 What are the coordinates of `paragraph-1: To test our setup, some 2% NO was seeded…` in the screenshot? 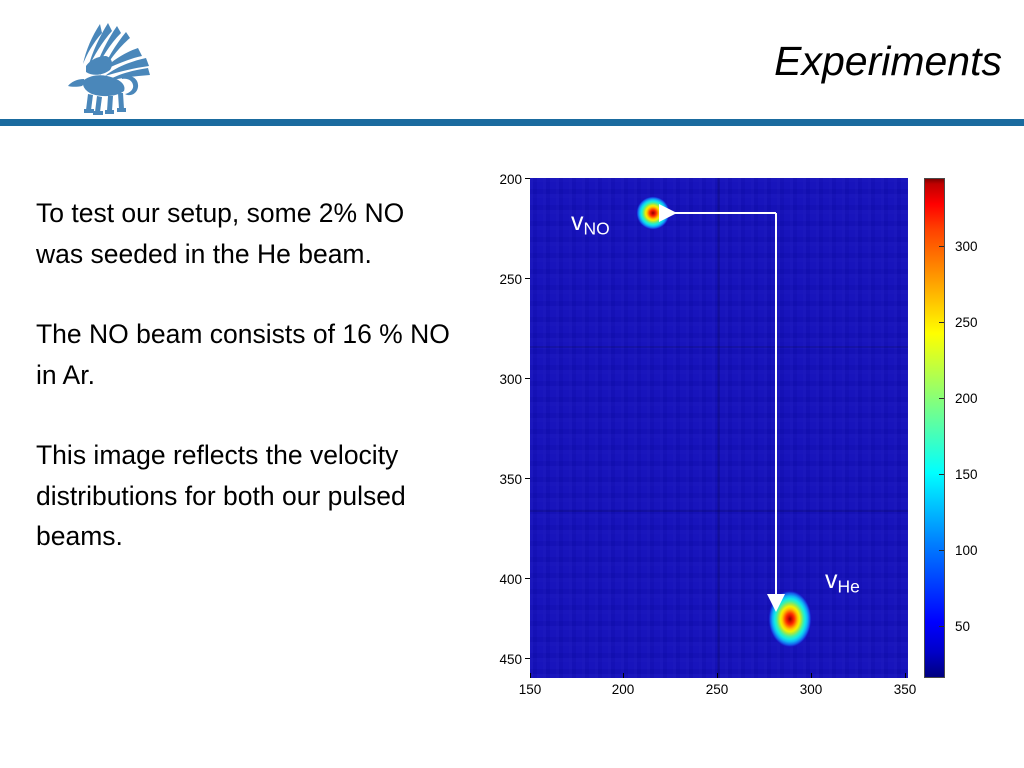 It's located at (220, 233).